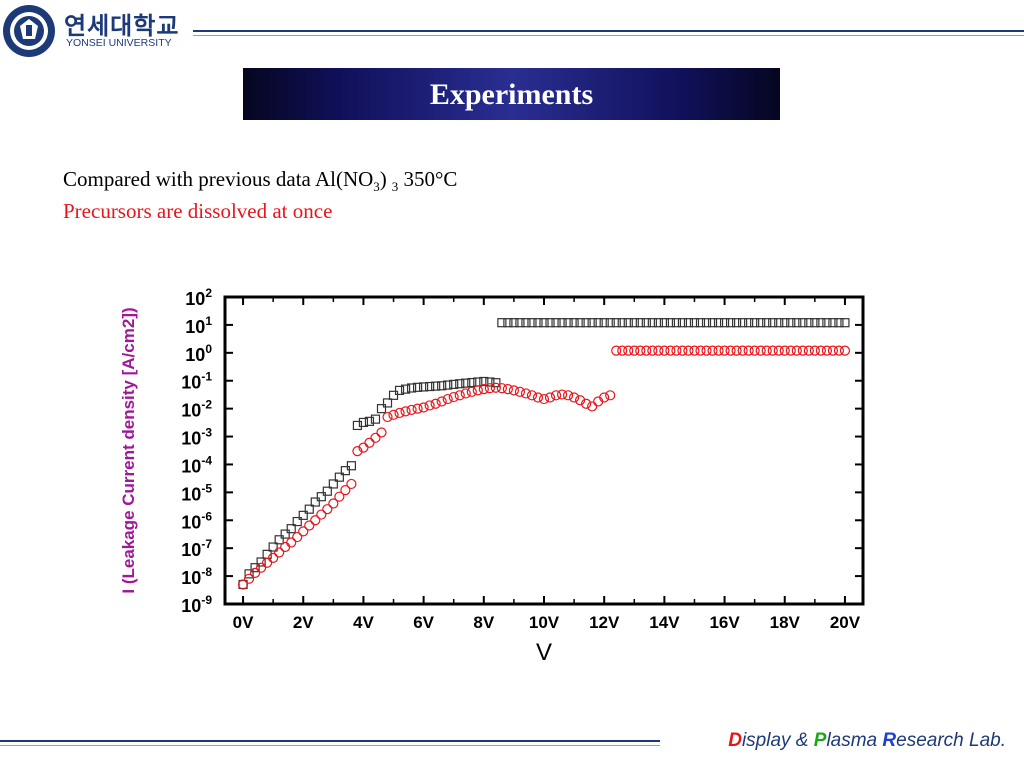 The width and height of the screenshot is (1024, 768). Describe the element at coordinates (196, 548) in the screenshot. I see `y-tick-label: 10⁻⁷` at that location.